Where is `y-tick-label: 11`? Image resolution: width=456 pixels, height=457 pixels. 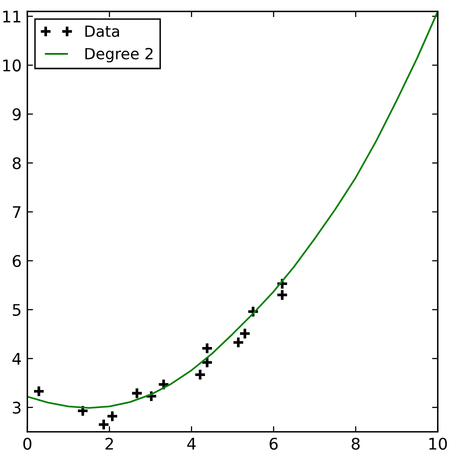 y-tick-label: 11 is located at coordinates (11, 16).